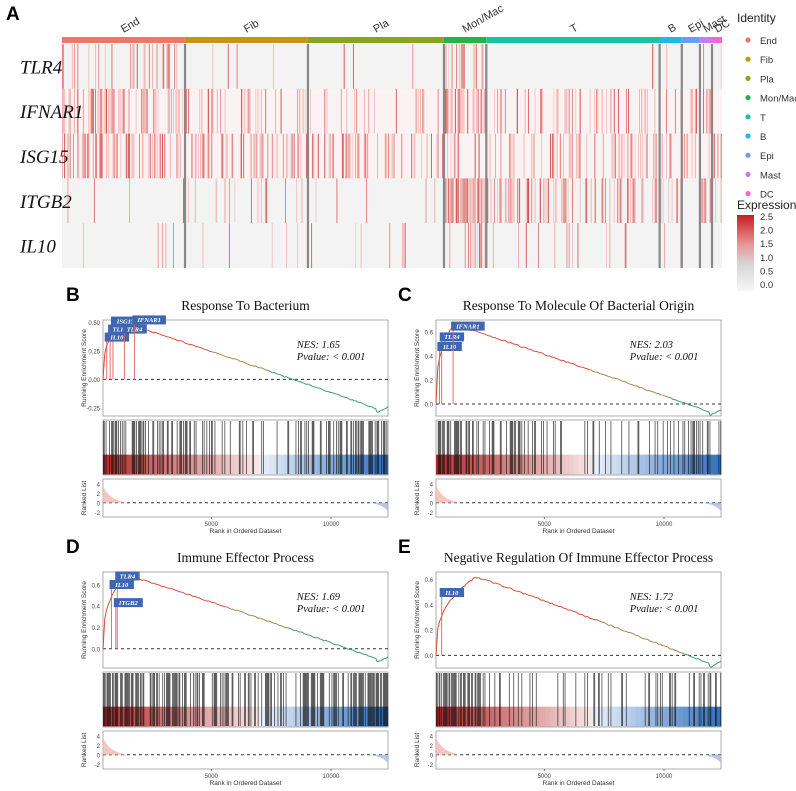 This screenshot has width=796, height=791. I want to click on gene-label: ISG15, so click(125, 321).